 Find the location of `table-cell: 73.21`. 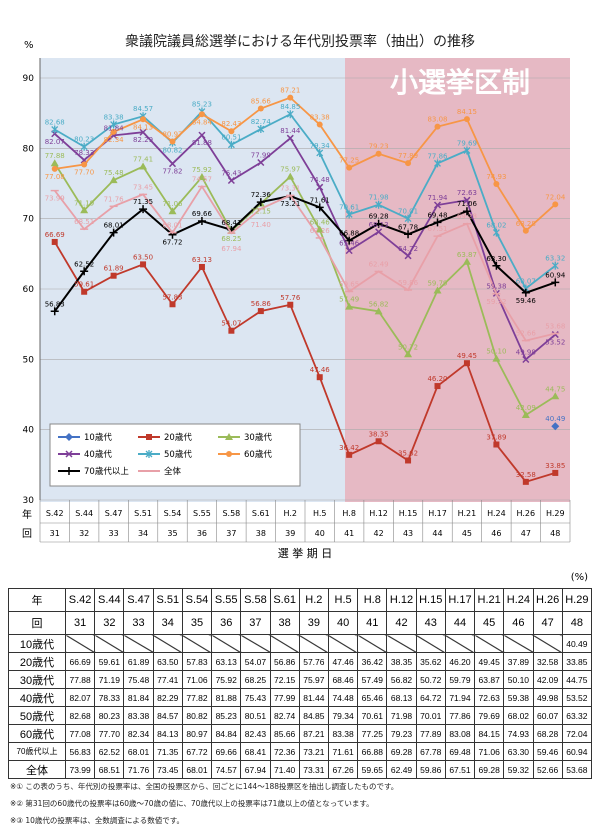

table-cell: 73.21 is located at coordinates (313, 751).